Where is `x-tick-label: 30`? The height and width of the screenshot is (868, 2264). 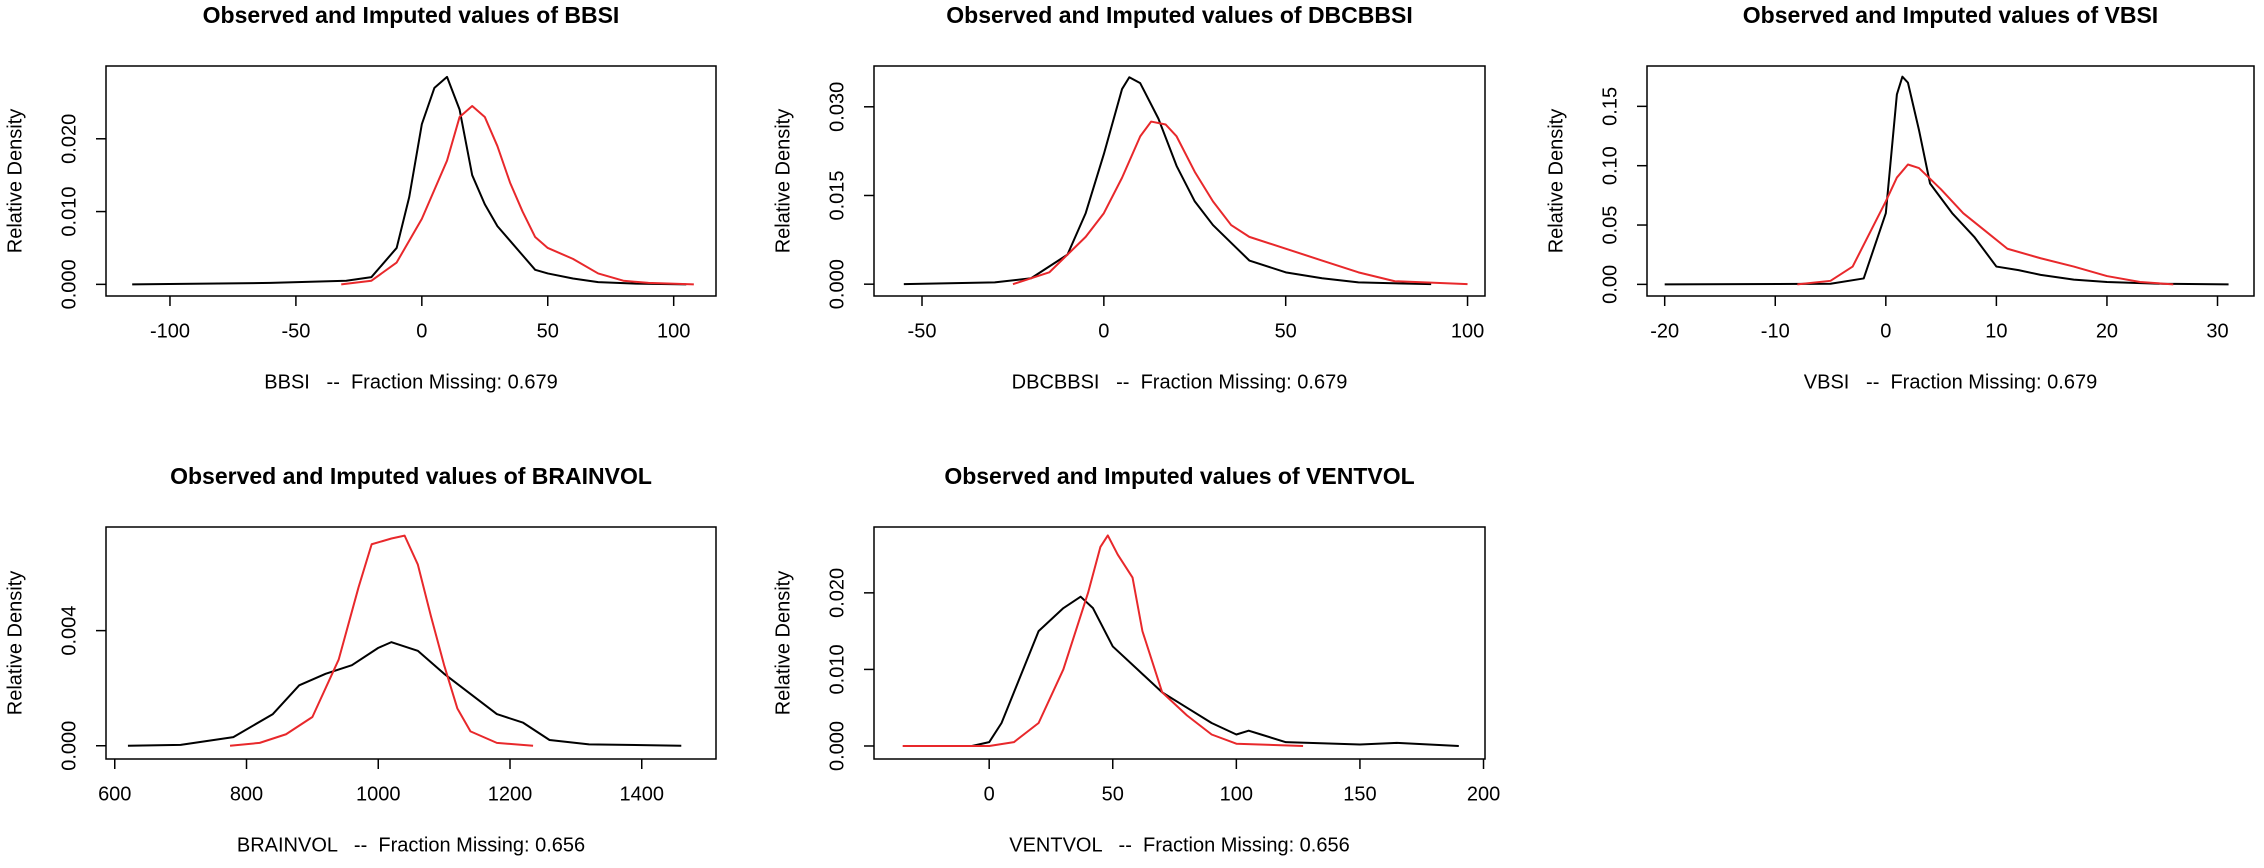
x-tick-label: 30 is located at coordinates (2217, 331).